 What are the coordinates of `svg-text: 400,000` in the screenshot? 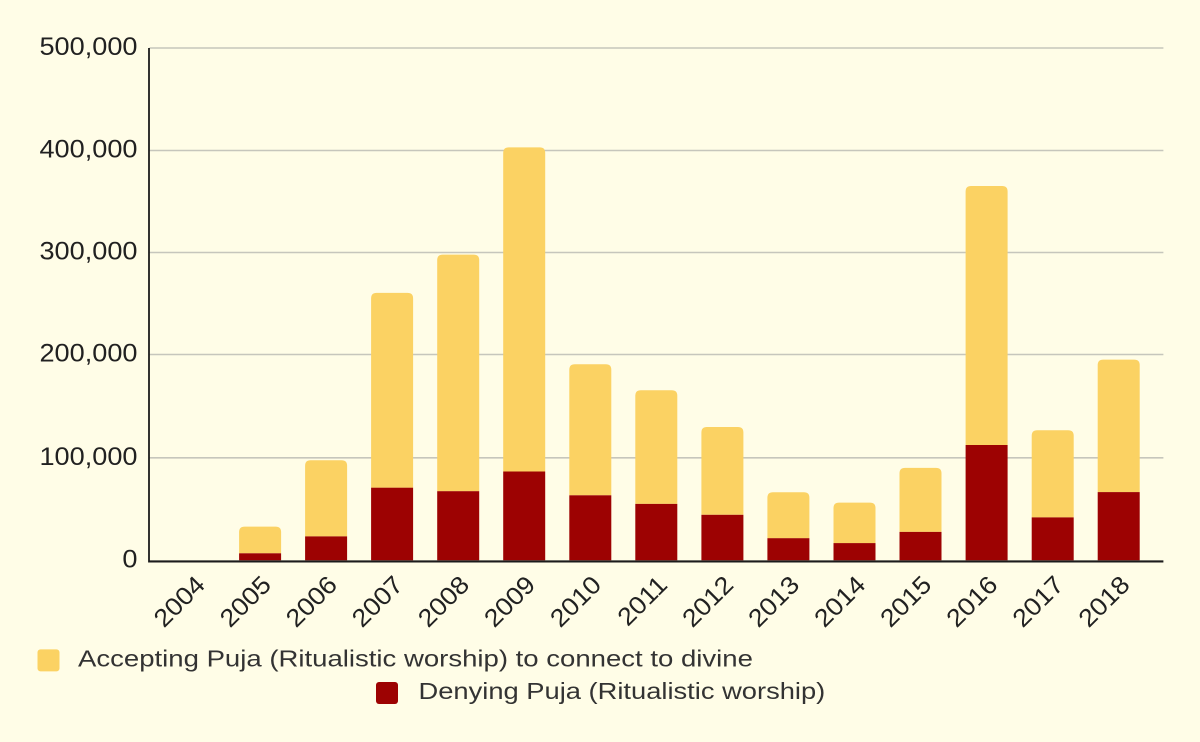 It's located at (88, 148).